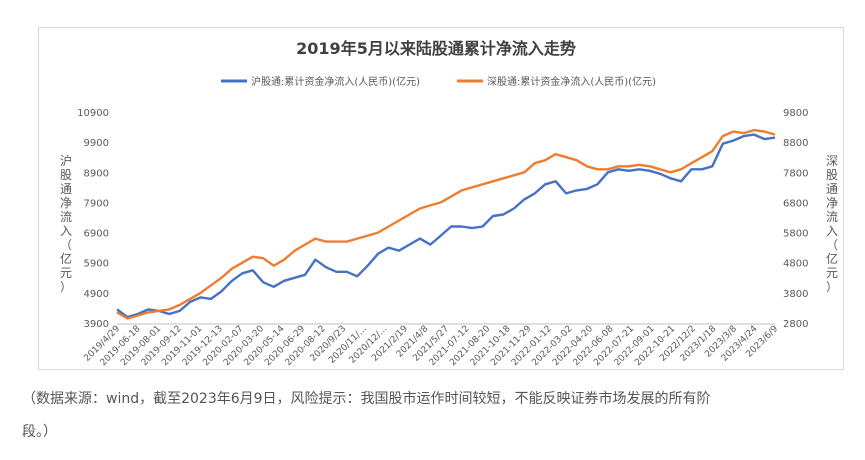 Image resolution: width=865 pixels, height=460 pixels. I want to click on y-left-tick-label: 3900, so click(96, 324).